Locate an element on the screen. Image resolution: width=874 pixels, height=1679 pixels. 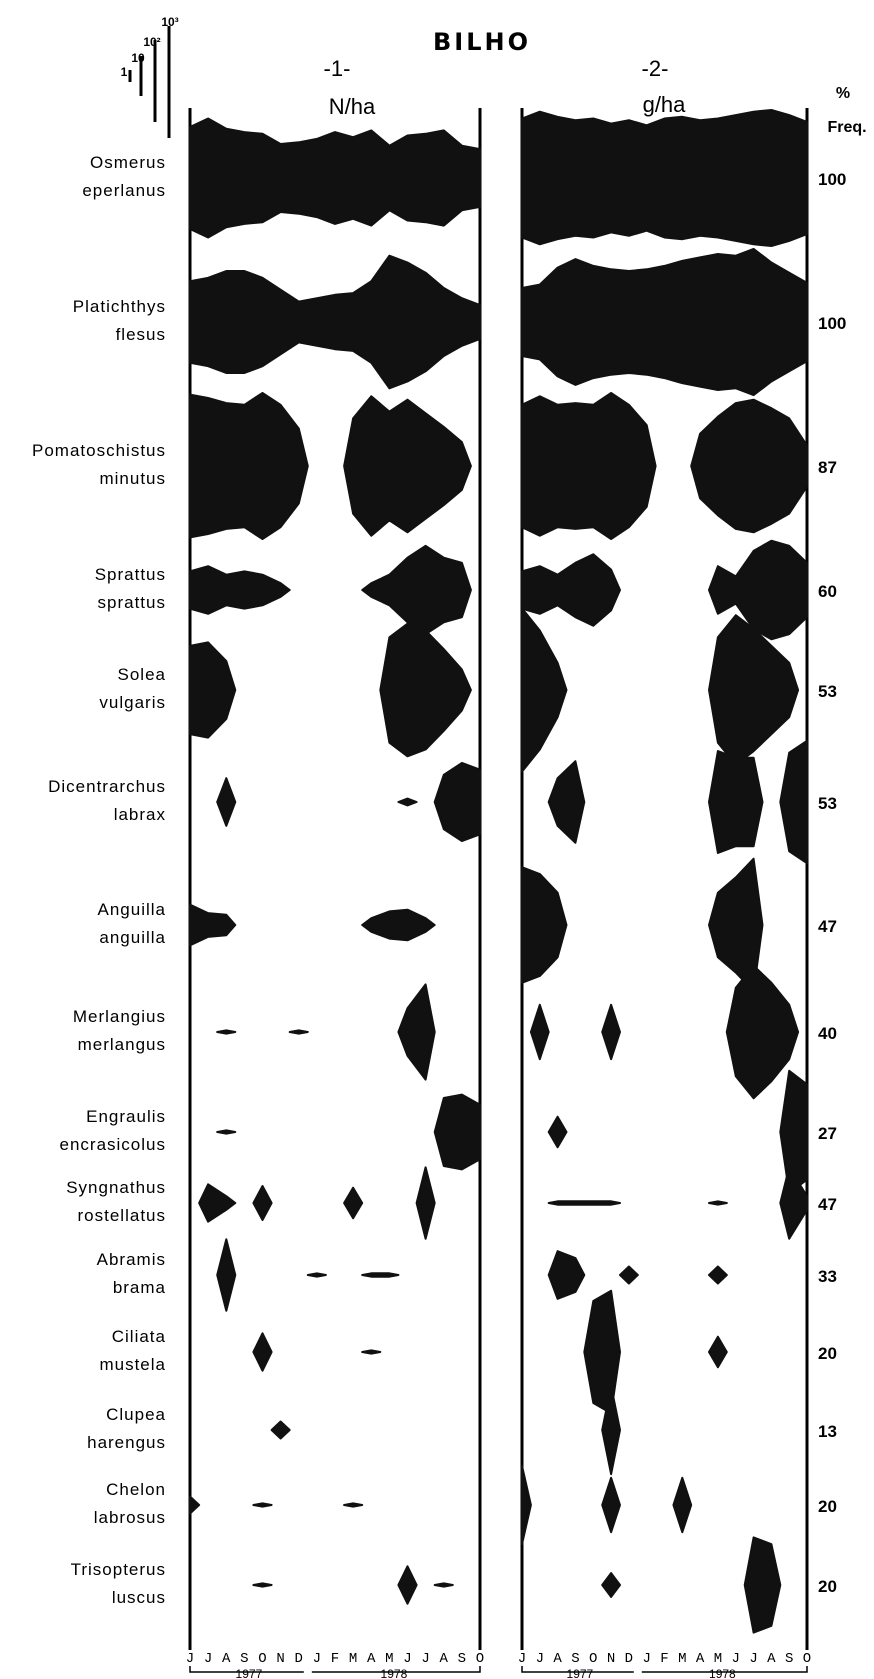
month-tick-label: N is located at coordinates (280, 1659).